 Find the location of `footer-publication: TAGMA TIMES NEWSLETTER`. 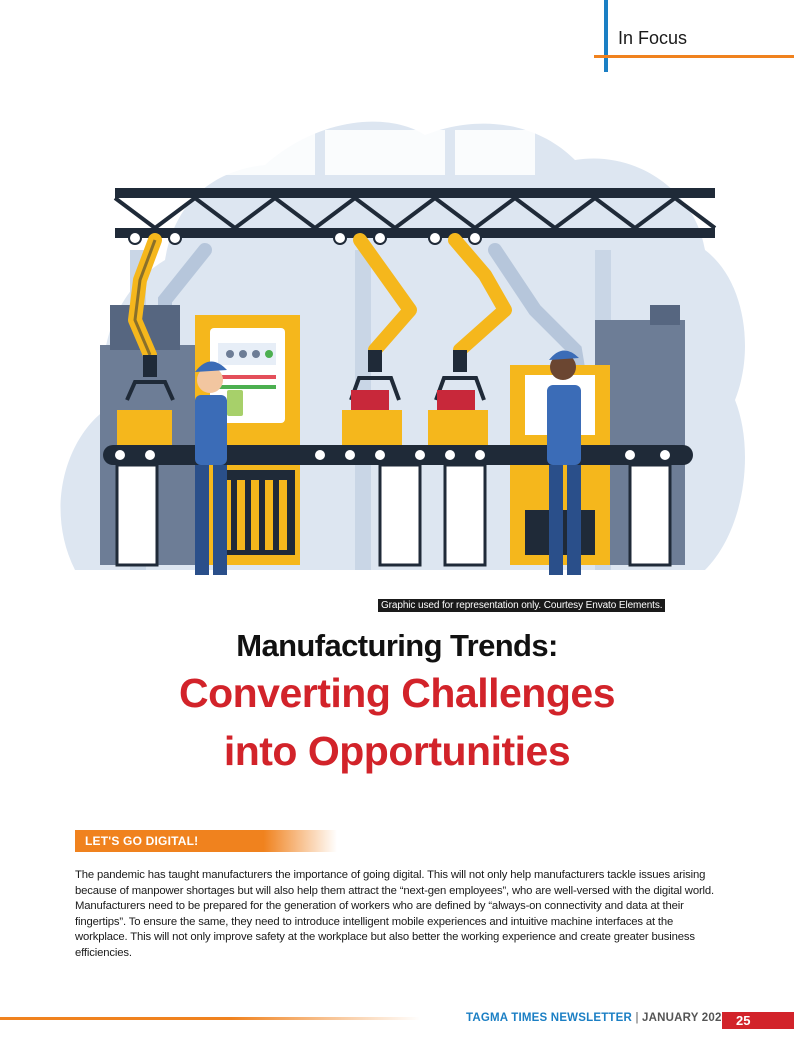

footer-publication: TAGMA TIMES NEWSLETTER is located at coordinates (549, 1018).